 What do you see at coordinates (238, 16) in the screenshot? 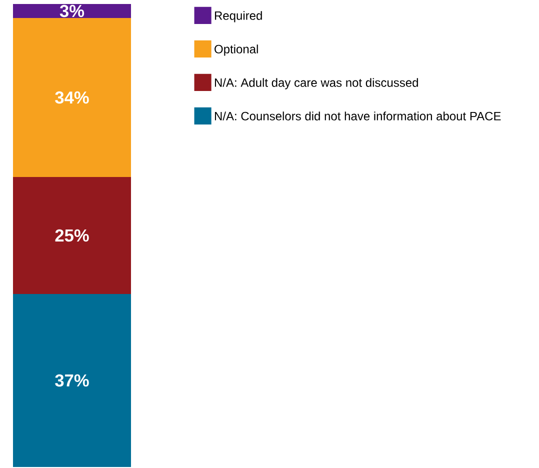
I see `legend-label: Required` at bounding box center [238, 16].